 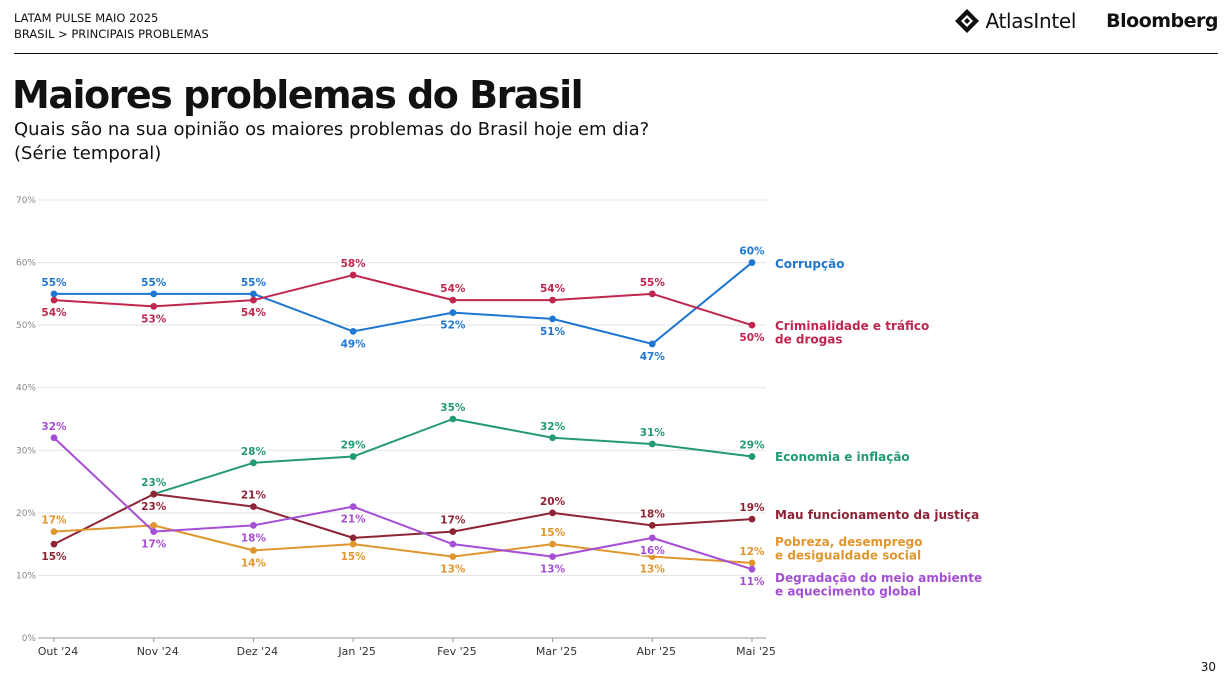 I want to click on data-label: 19%, so click(x=752, y=508).